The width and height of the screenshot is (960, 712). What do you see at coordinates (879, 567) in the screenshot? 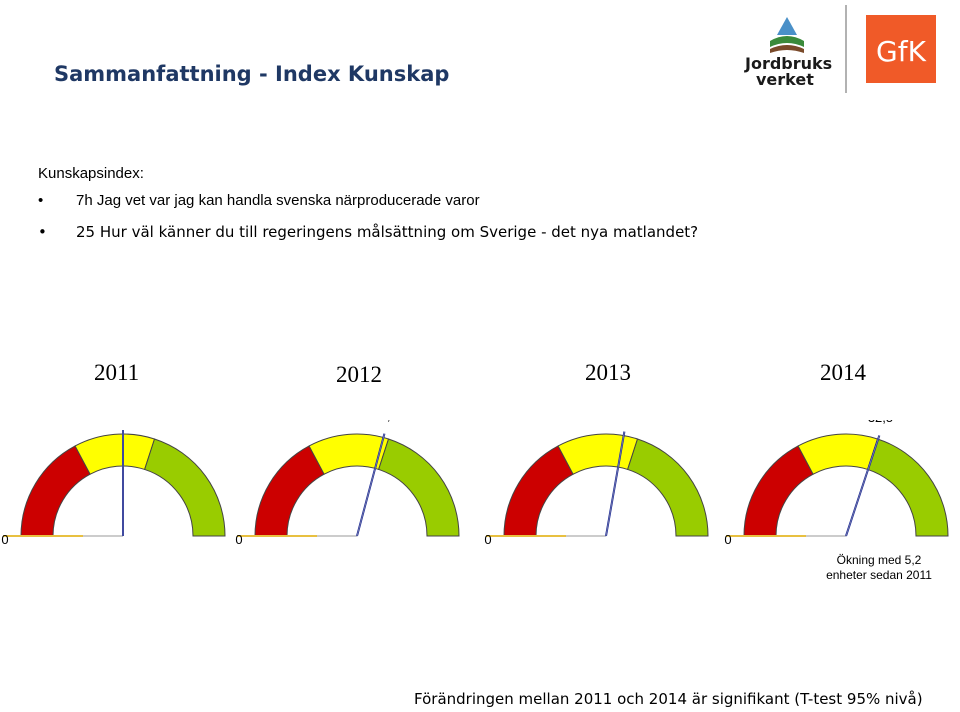
I see `change-annotation: Ökning med 5,2 enheter sedan 2011` at bounding box center [879, 567].